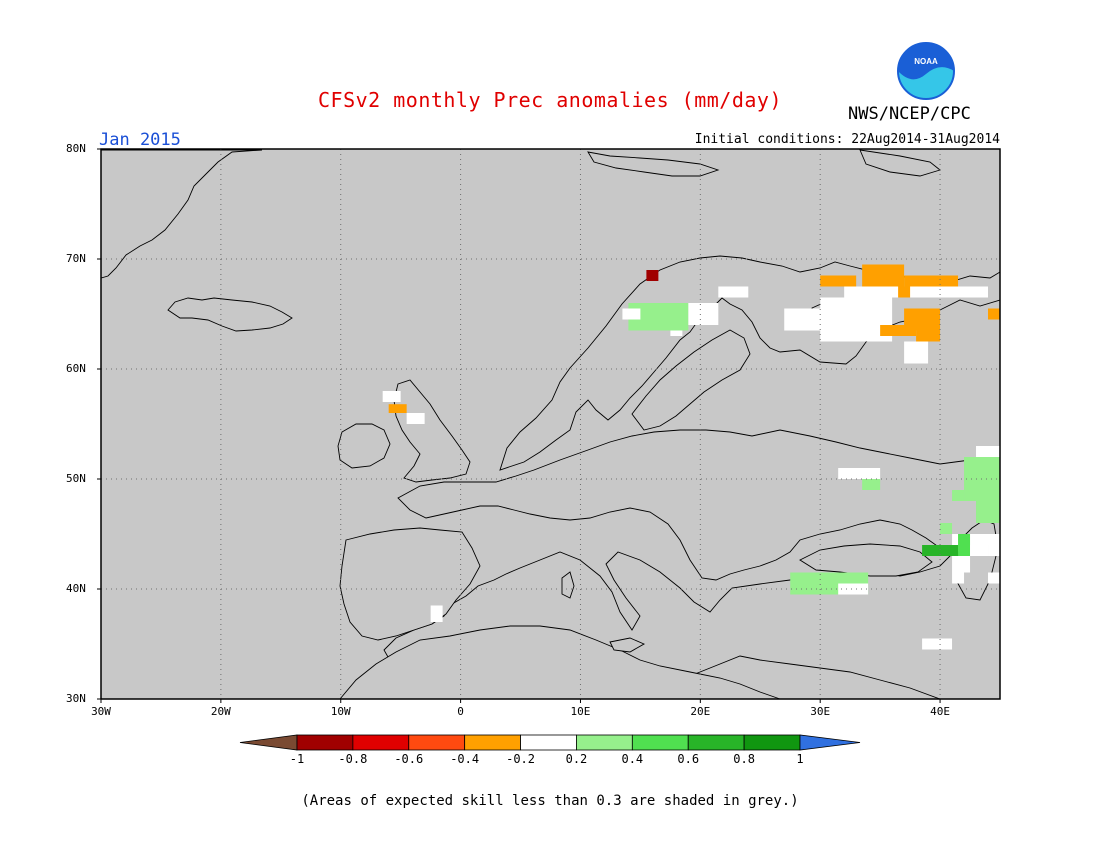 Image resolution: width=1100 pixels, height=850 pixels. Describe the element at coordinates (560, 662) in the screenshot. I see `north-africa` at that location.